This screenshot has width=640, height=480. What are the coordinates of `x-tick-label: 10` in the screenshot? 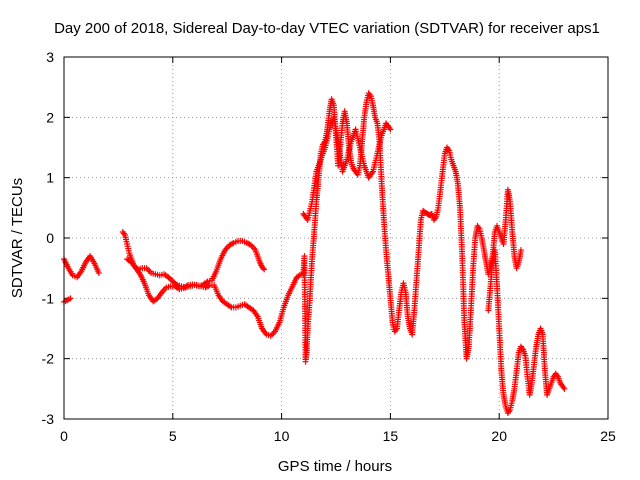 It's located at (282, 436).